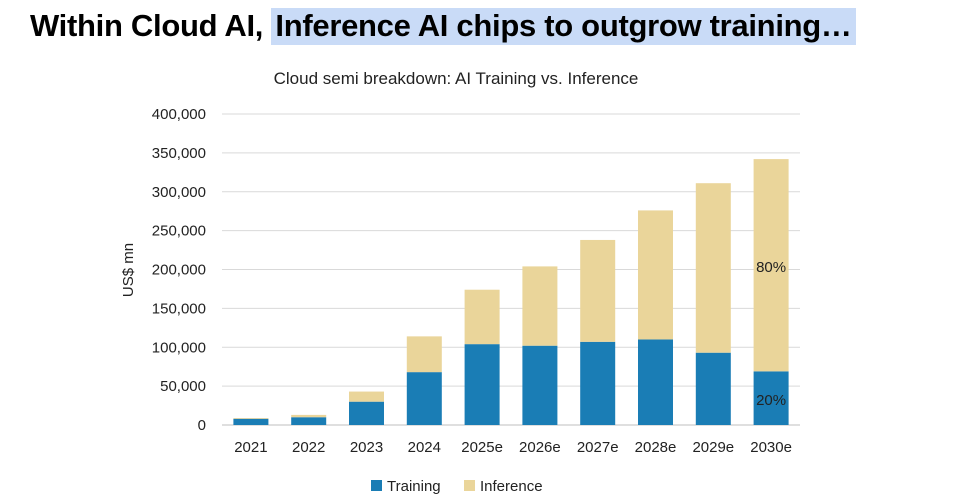 This screenshot has width=966, height=504. What do you see at coordinates (366, 396) in the screenshot?
I see `bar-inference-2023` at bounding box center [366, 396].